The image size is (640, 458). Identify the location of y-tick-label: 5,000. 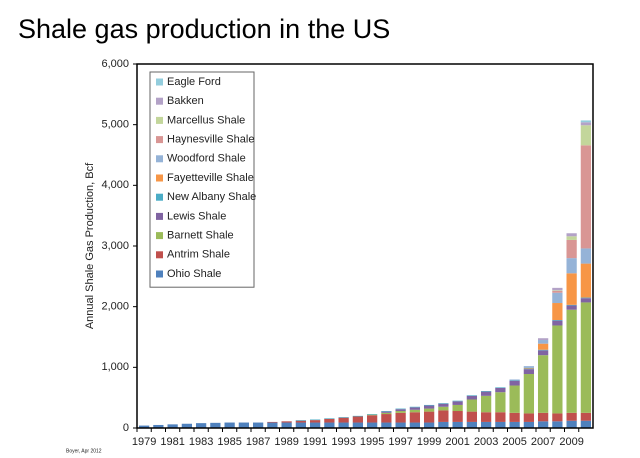
(115, 125).